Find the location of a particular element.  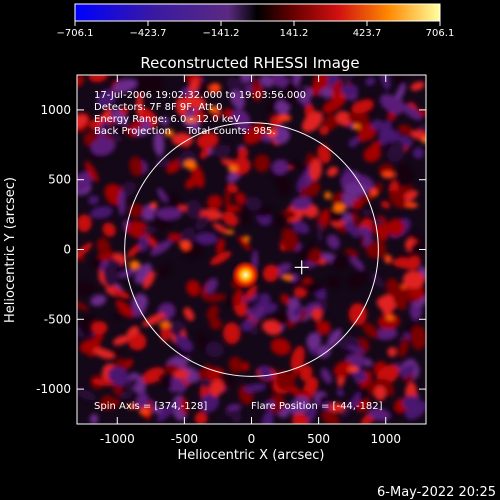

y-tick-label: -500 is located at coordinates (57, 319).